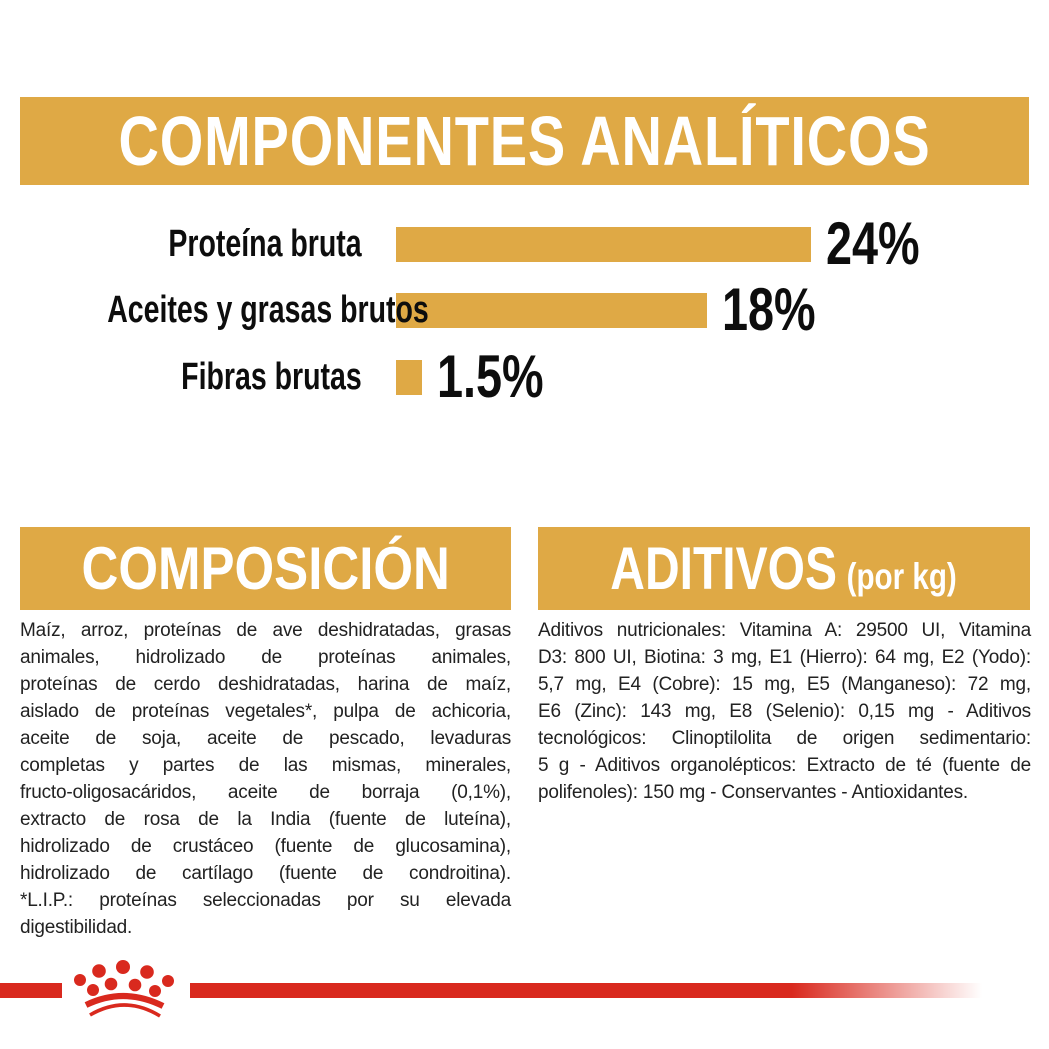 This screenshot has height=1049, width=1049. I want to click on chart-category-label: Proteína bruta, so click(265, 243).